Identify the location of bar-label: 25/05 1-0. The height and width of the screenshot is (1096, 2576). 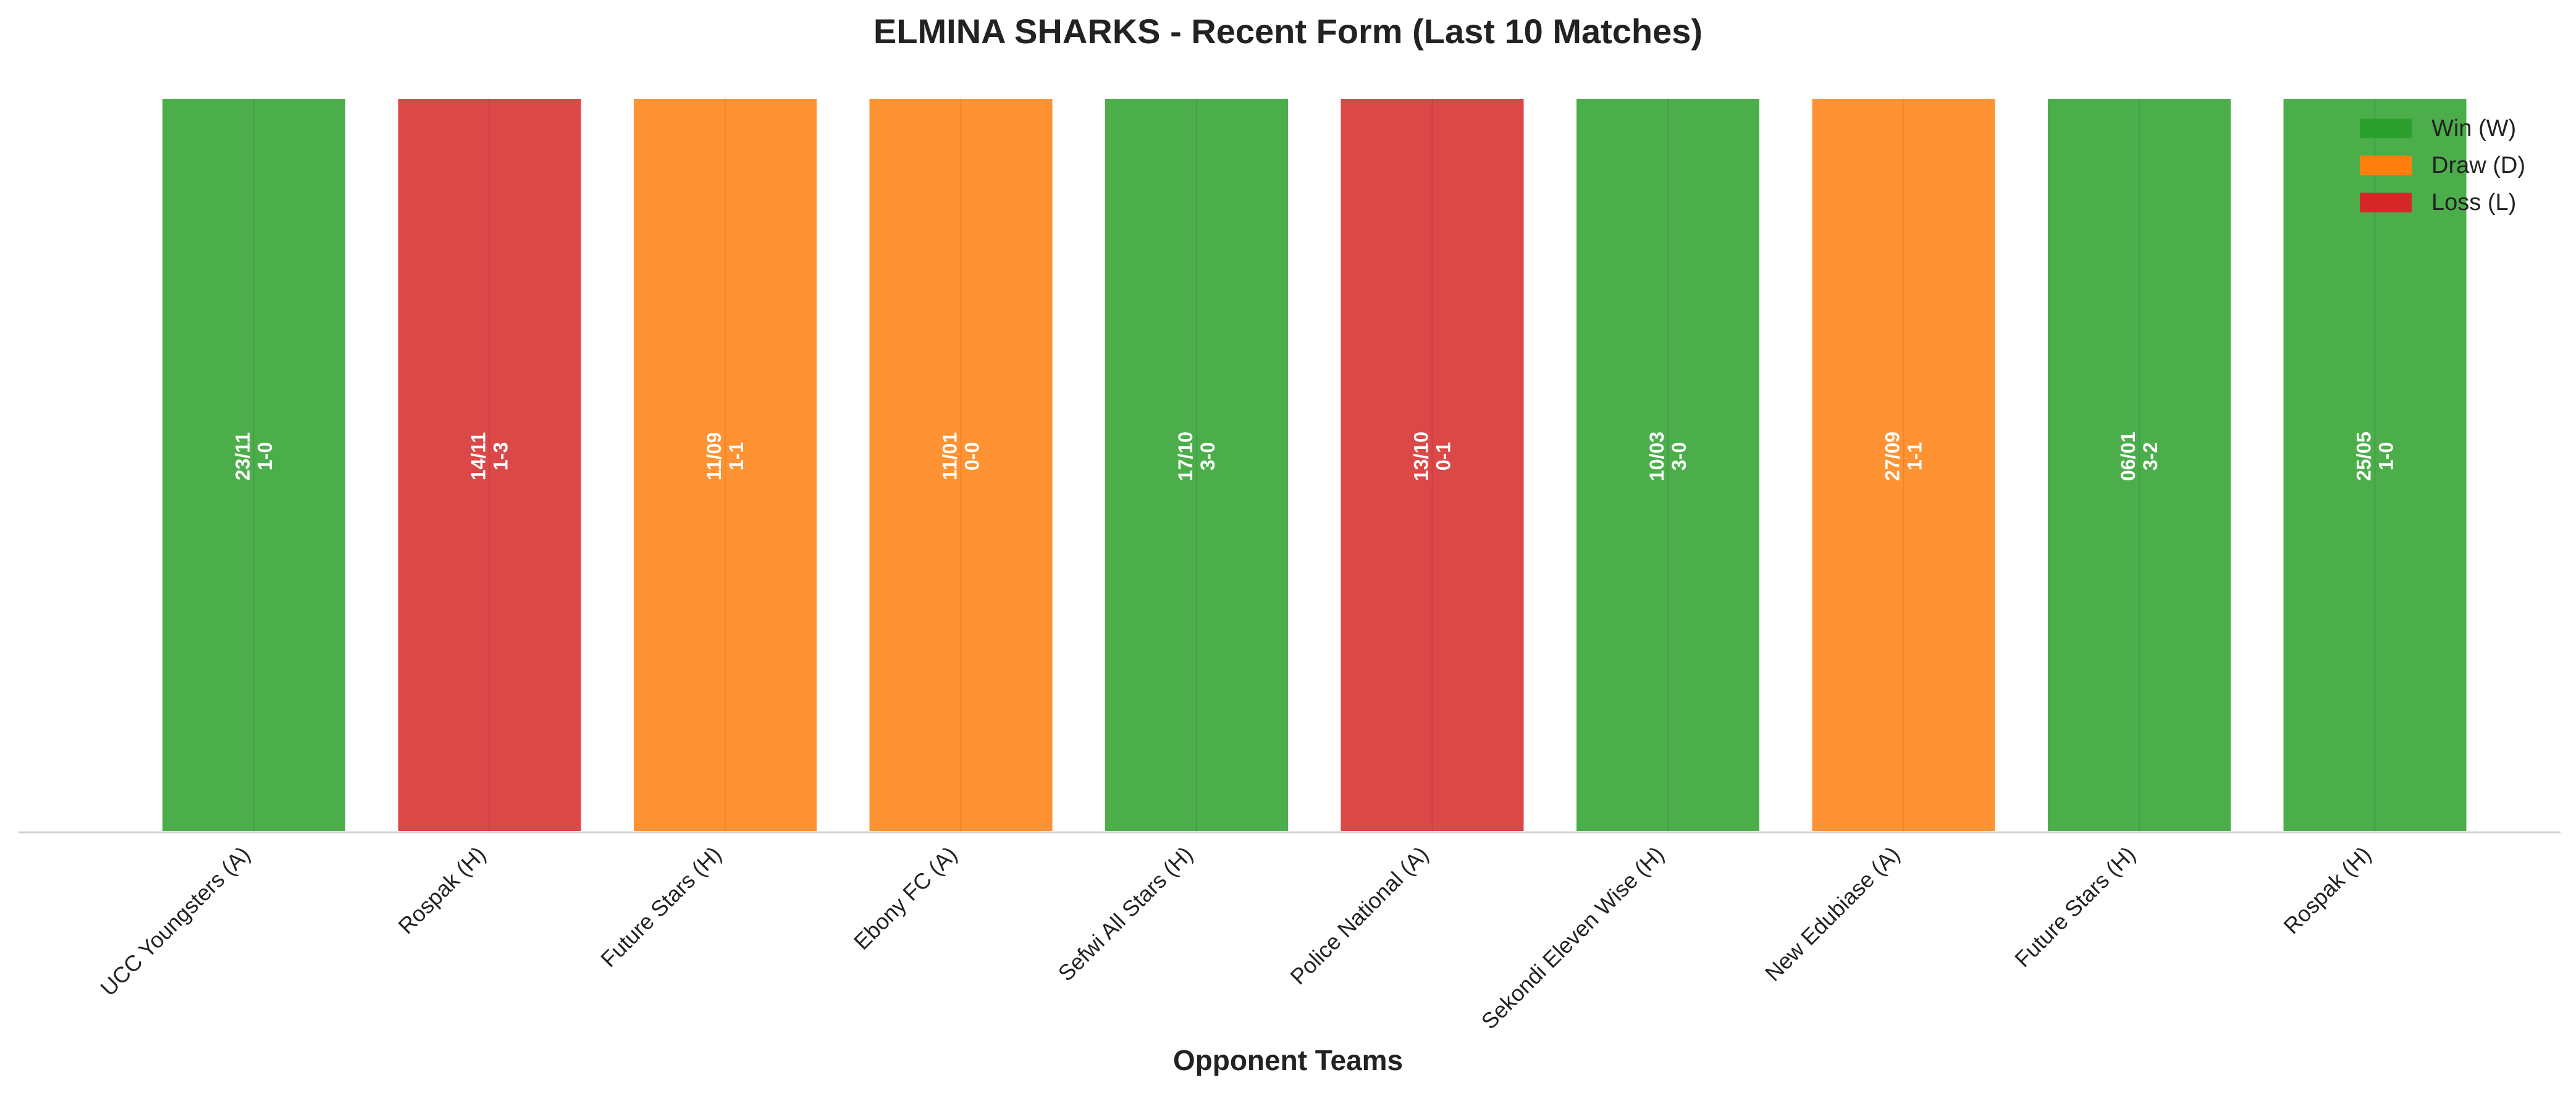
(2375, 456).